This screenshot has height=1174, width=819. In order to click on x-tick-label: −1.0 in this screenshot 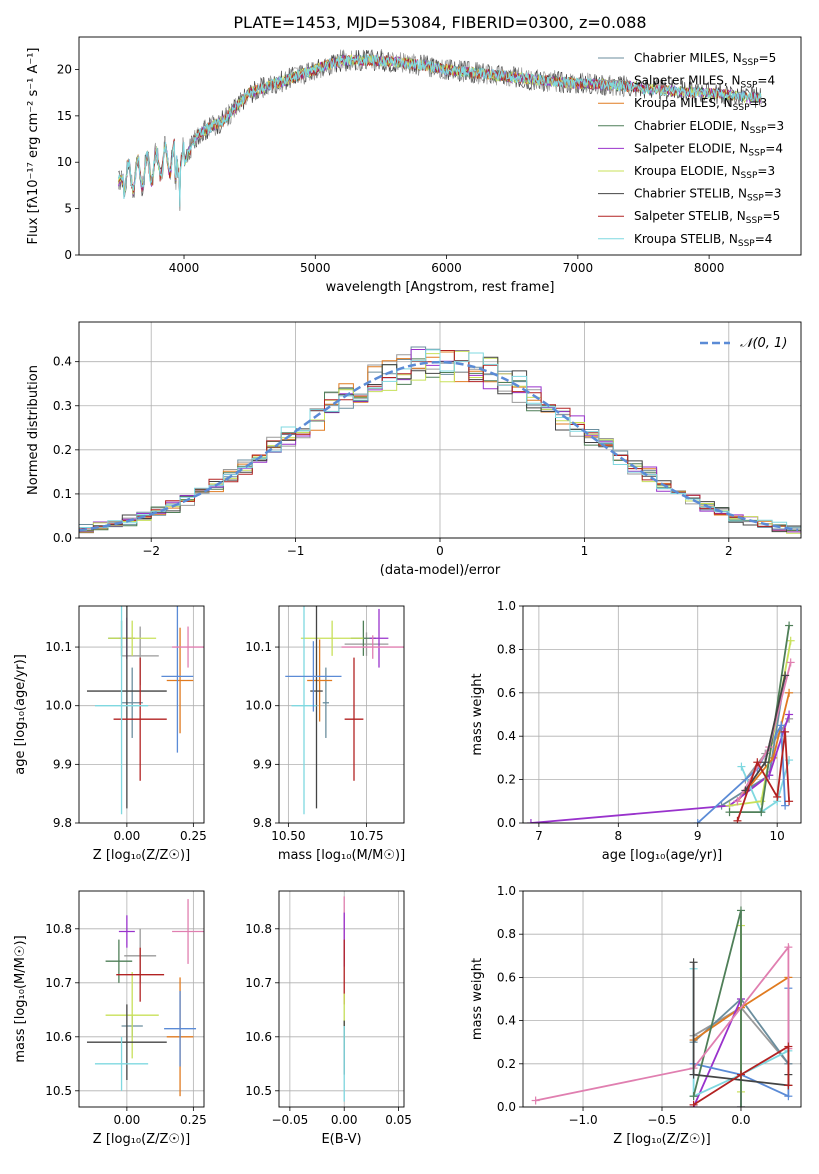, I will do `click(582, 1120)`.